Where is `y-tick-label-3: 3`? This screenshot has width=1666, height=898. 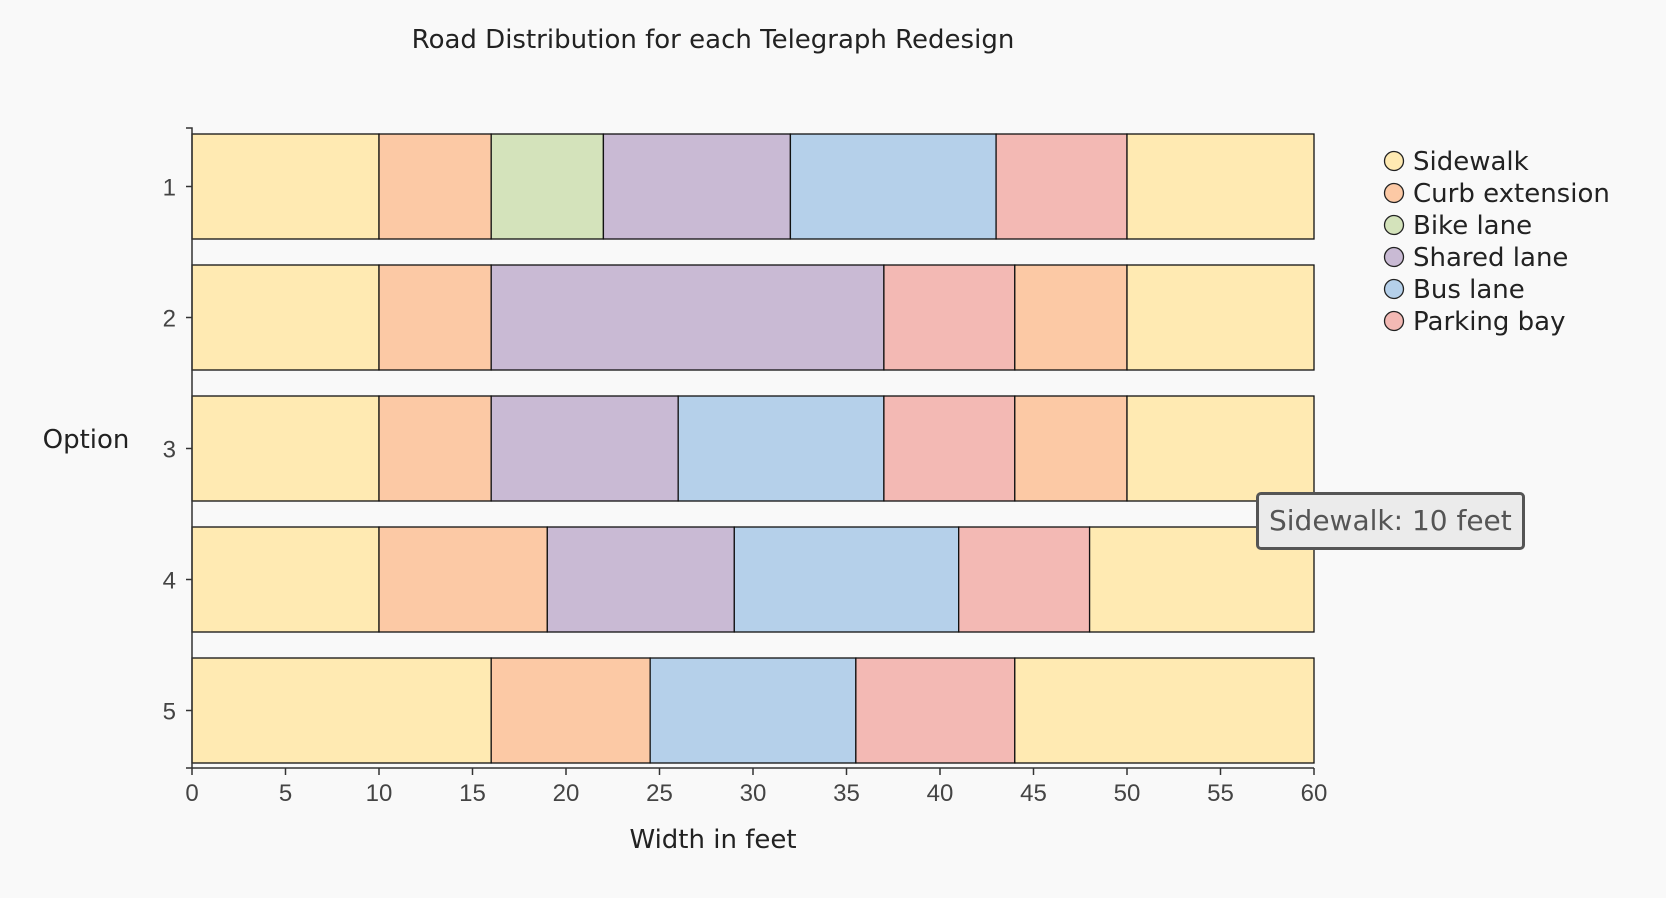
y-tick-label-3: 3 is located at coordinates (169, 450).